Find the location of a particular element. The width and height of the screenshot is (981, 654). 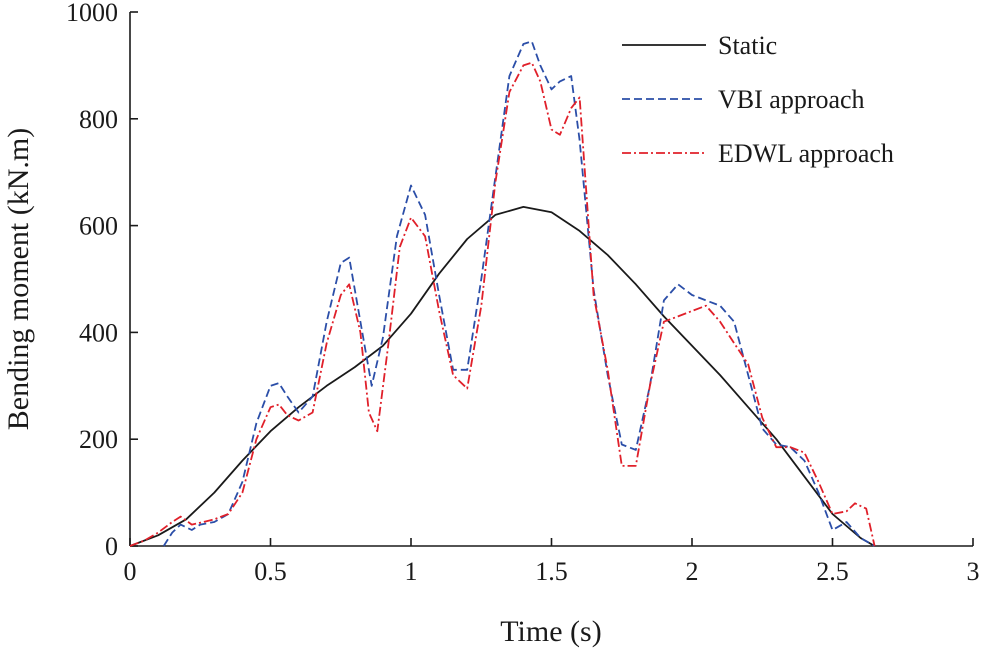

x-tick-label: 2.5 is located at coordinates (832, 571).